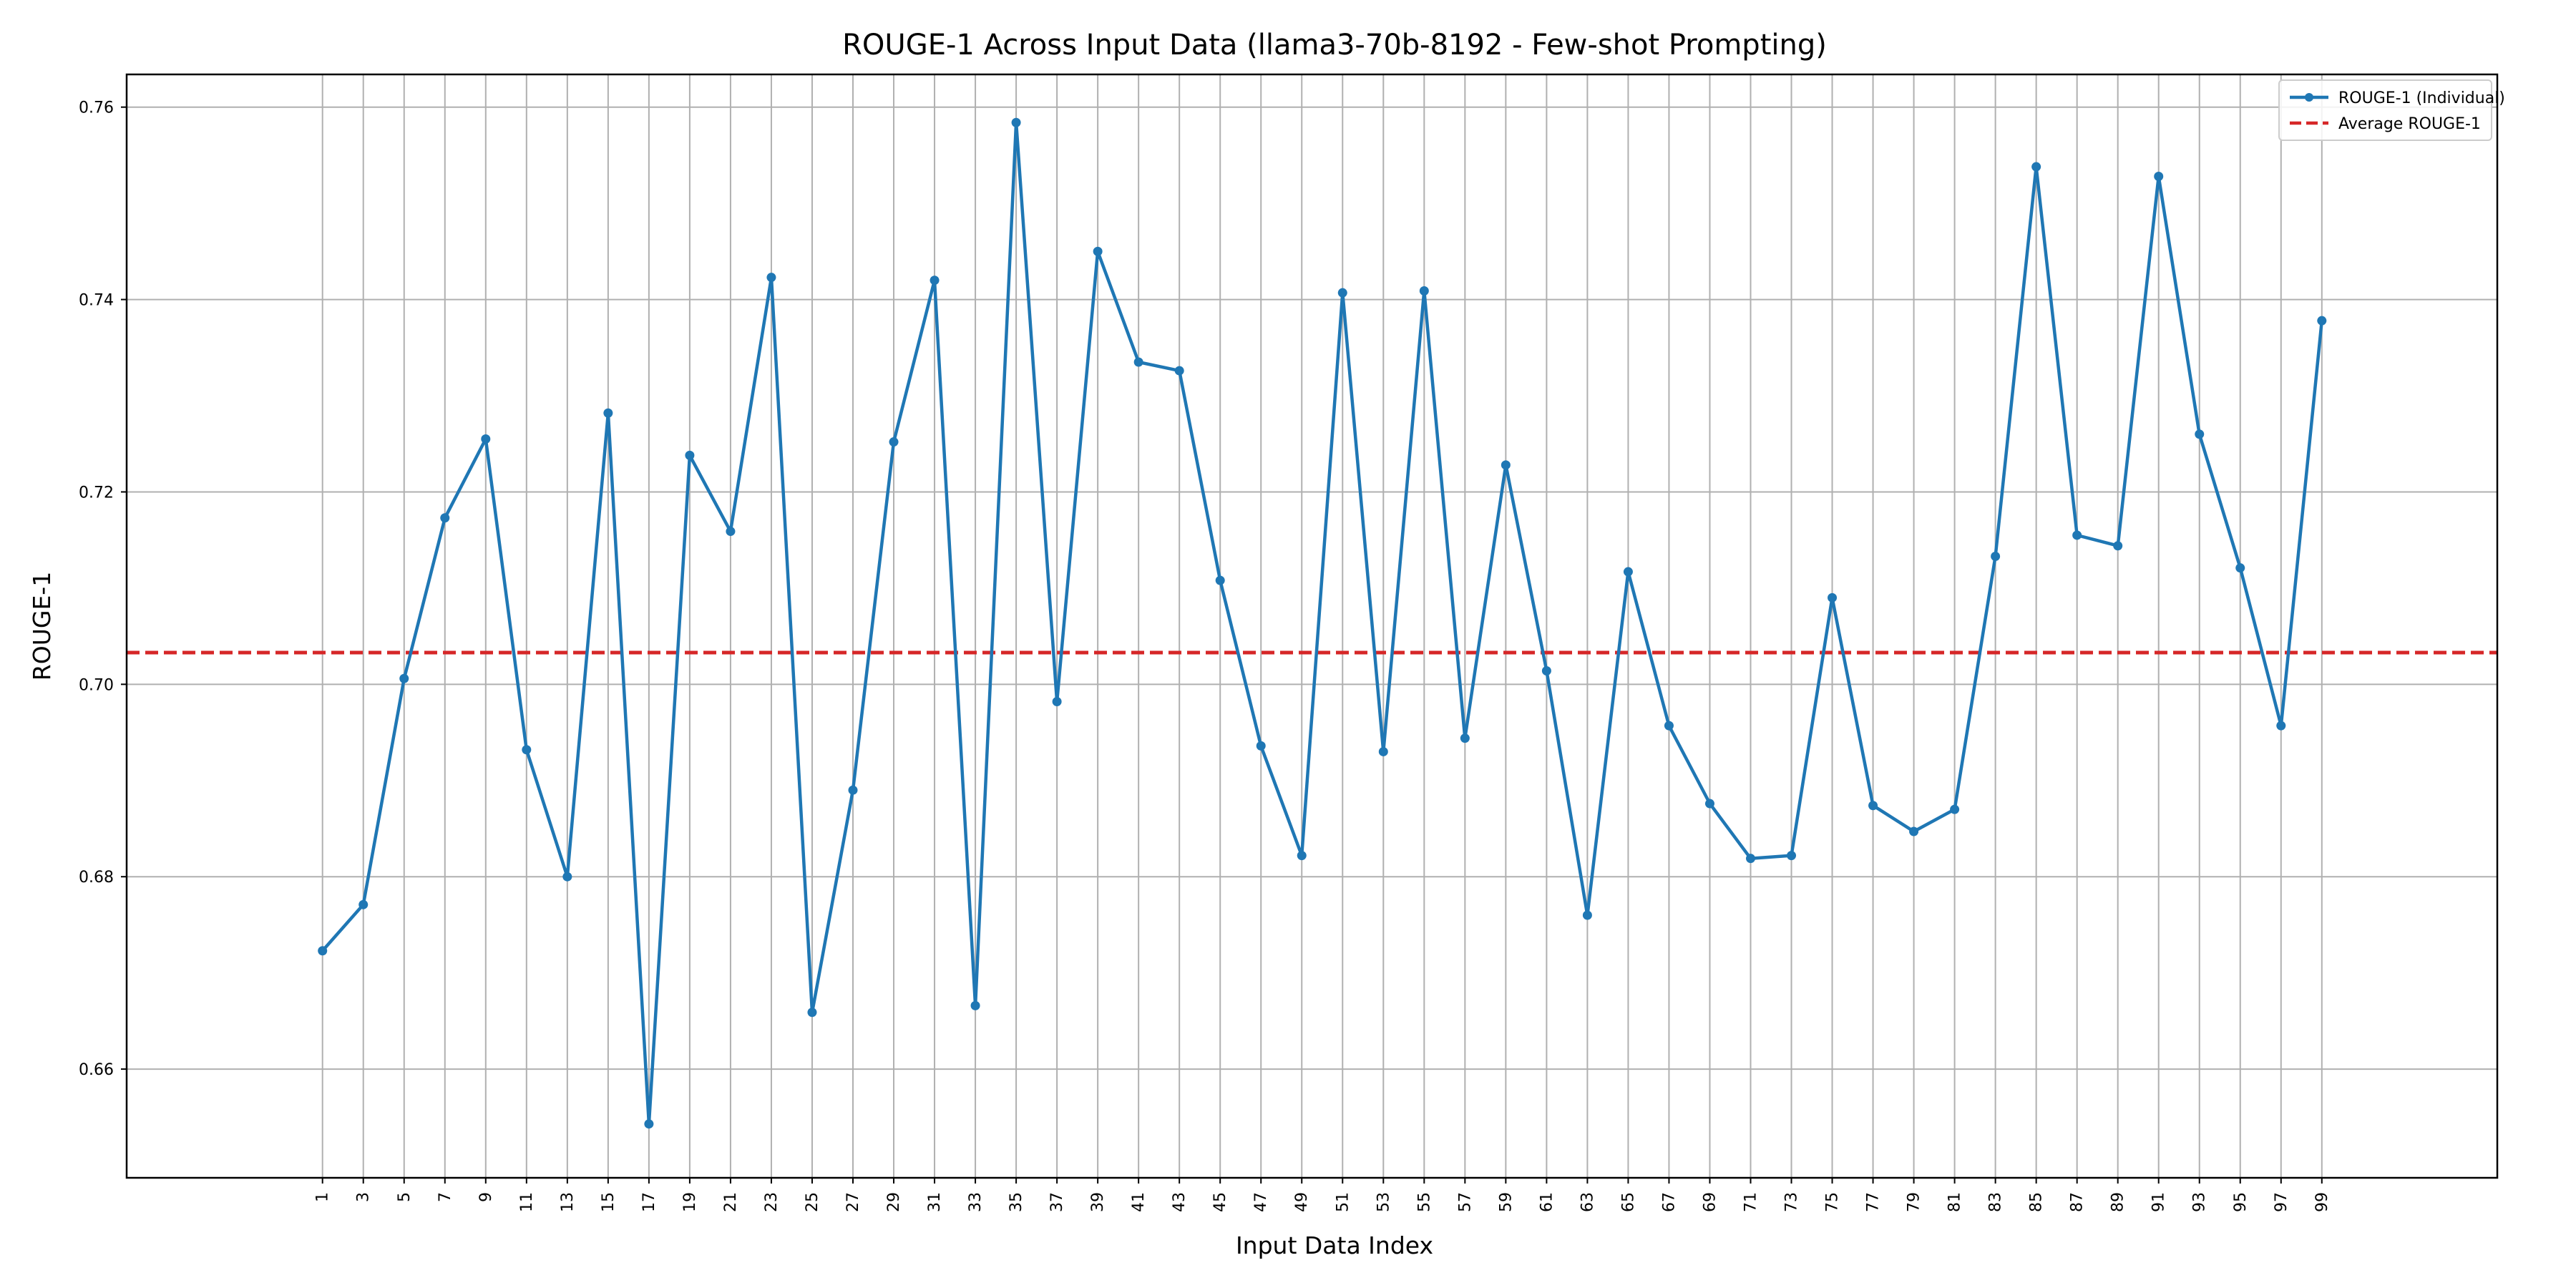 Image resolution: width=2576 pixels, height=1288 pixels. What do you see at coordinates (2078, 1202) in the screenshot?
I see `x-tick-label: 87` at bounding box center [2078, 1202].